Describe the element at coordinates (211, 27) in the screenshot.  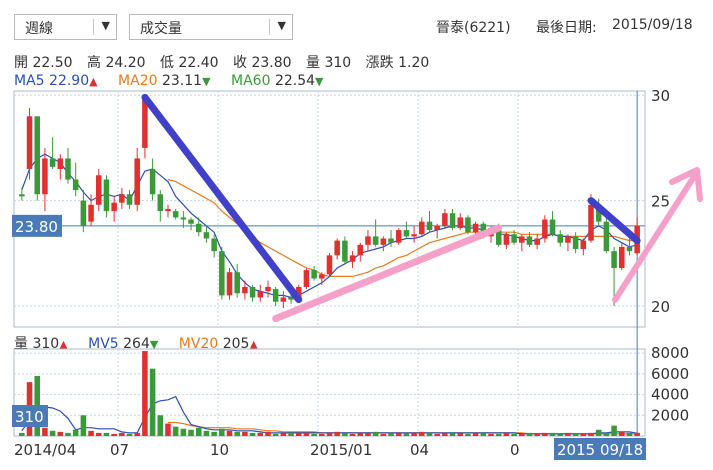
I see `indicator-select: 成交量 ▼` at that location.